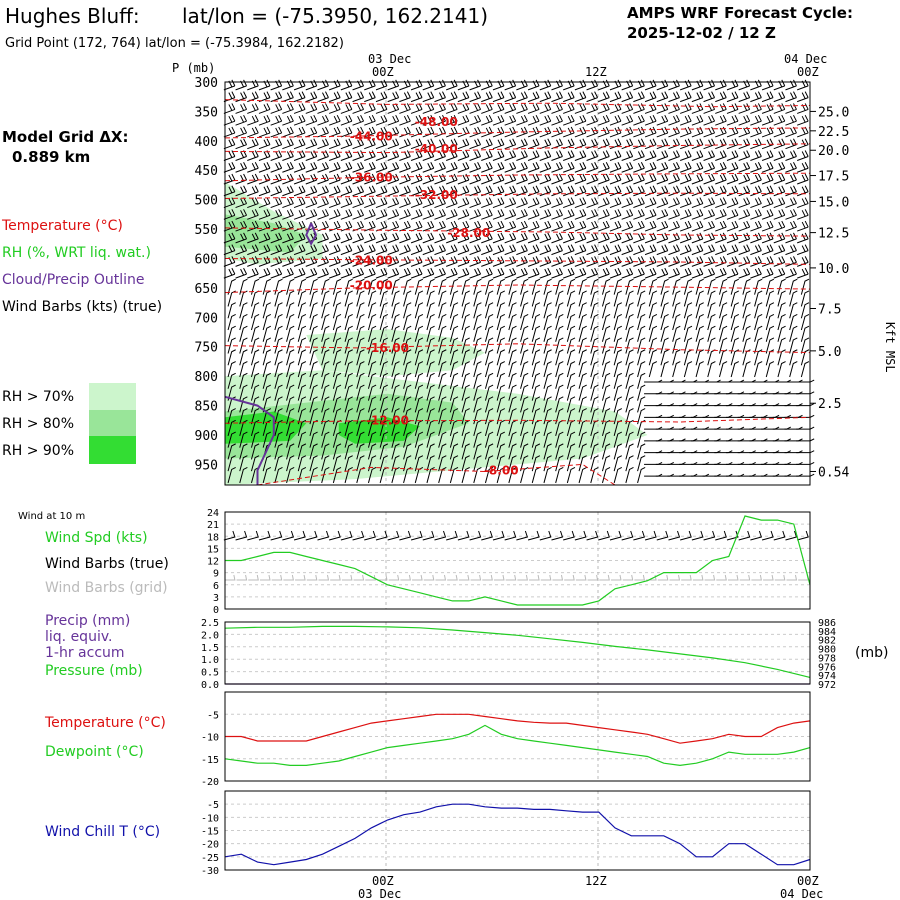 The width and height of the screenshot is (900, 900). What do you see at coordinates (517, 232) in the screenshot?
I see `isotherm-line` at bounding box center [517, 232].